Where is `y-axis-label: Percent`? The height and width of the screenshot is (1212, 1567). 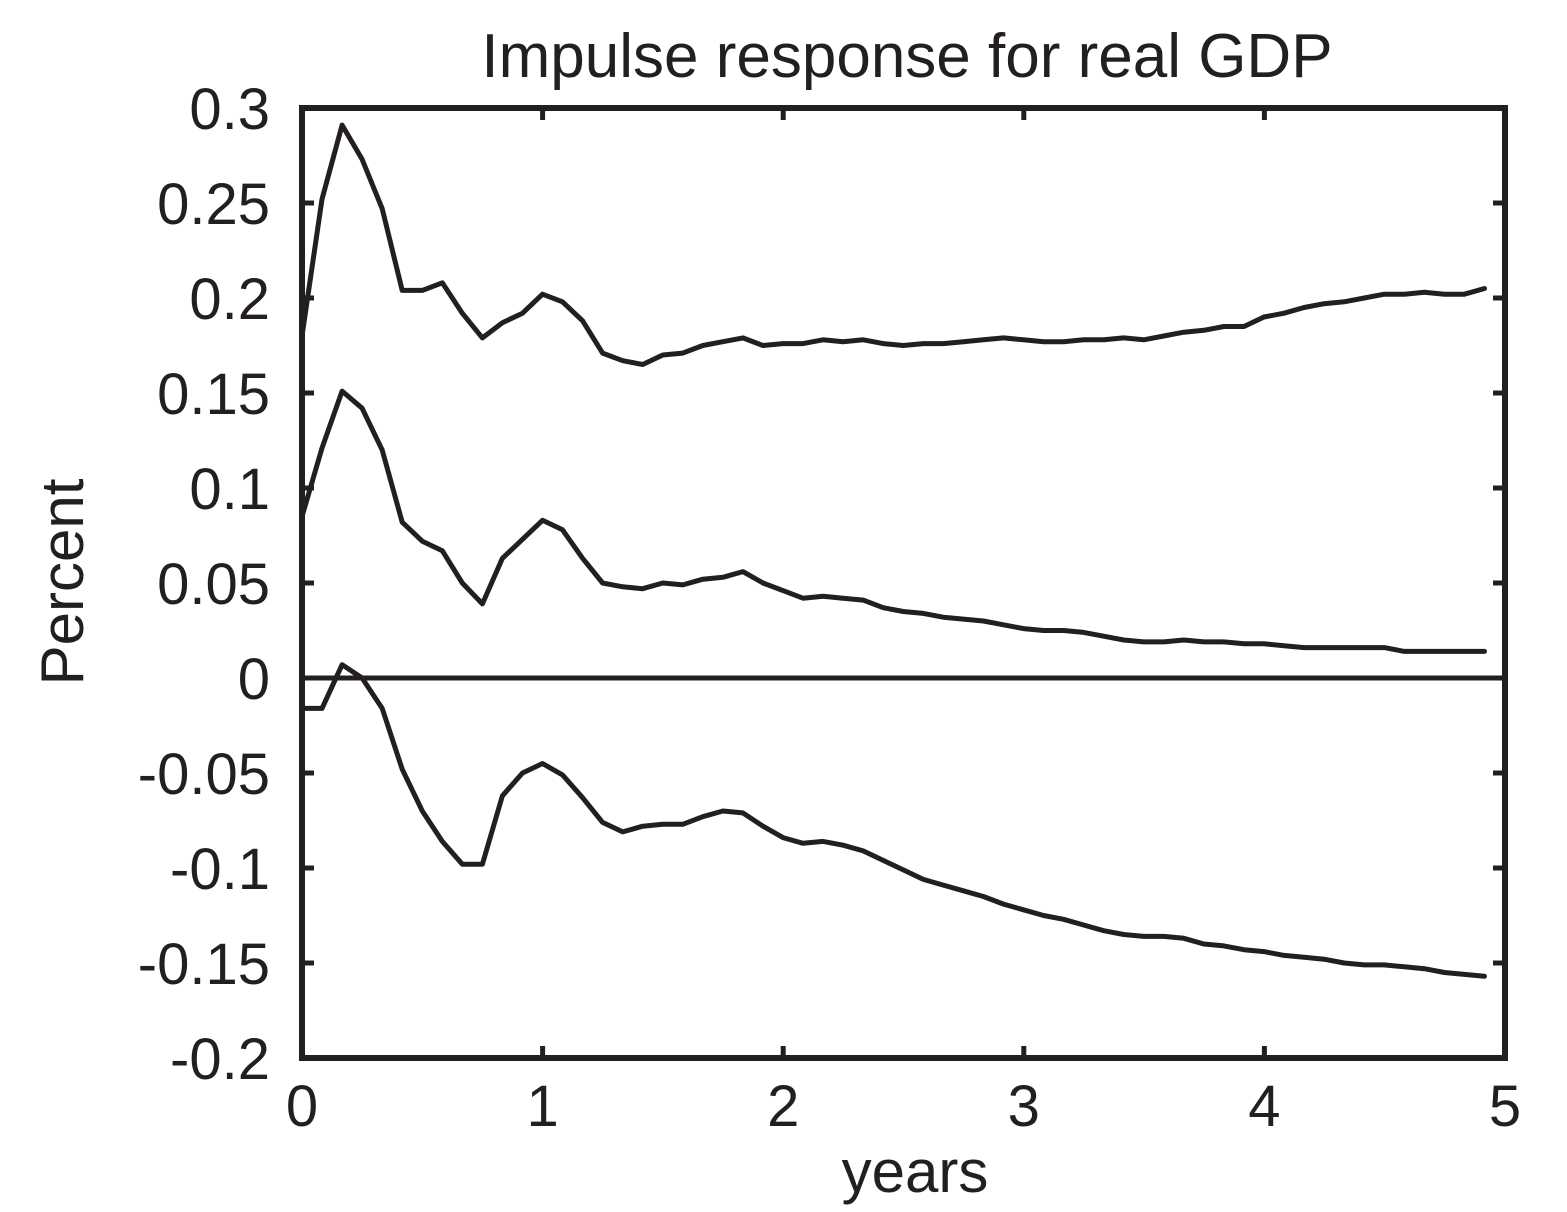
y-axis-label: Percent is located at coordinates (62, 581).